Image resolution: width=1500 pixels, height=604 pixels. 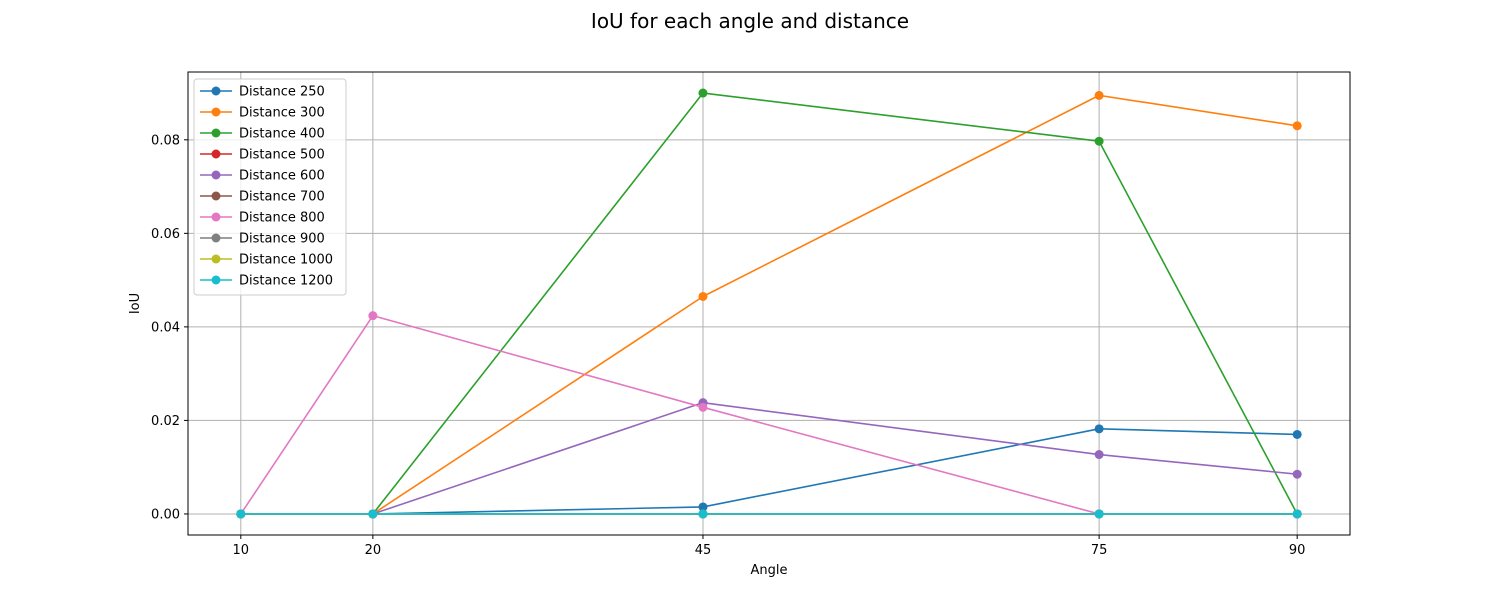 I want to click on x-tick-label: 20, so click(x=373, y=550).